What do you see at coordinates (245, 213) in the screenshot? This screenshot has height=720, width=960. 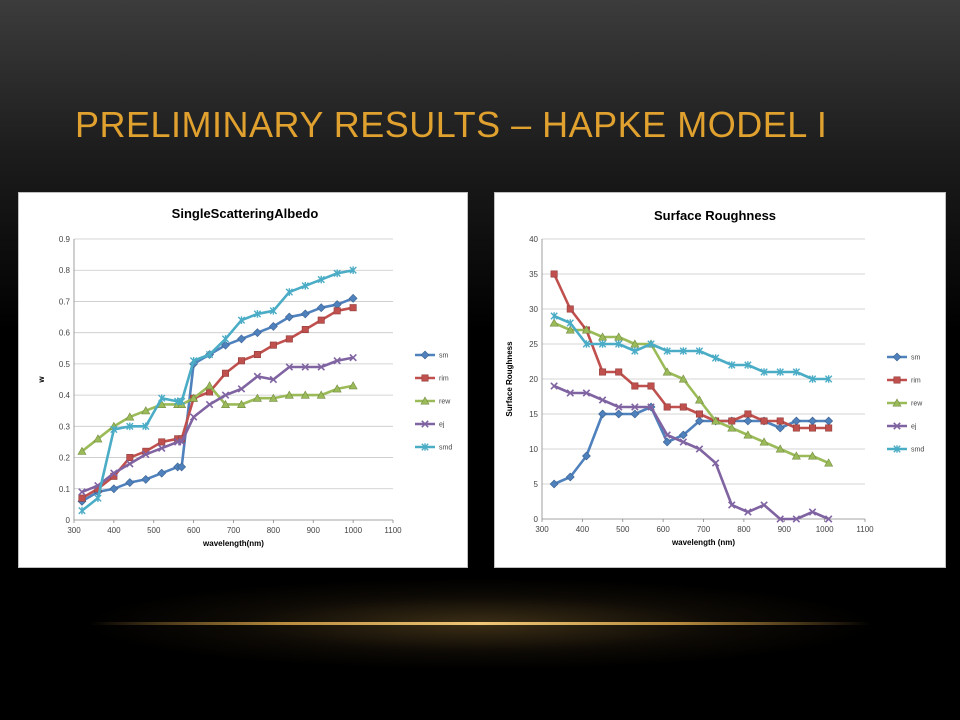 I see `chart-title: Single Scattering Albedo` at bounding box center [245, 213].